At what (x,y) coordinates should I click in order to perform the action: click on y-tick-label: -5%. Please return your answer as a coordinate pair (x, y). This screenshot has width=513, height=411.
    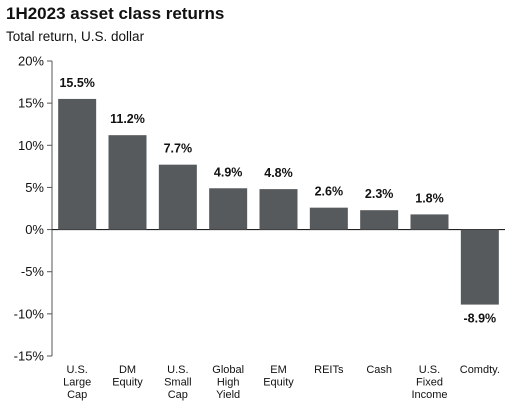
    Looking at the image, I should click on (33, 271).